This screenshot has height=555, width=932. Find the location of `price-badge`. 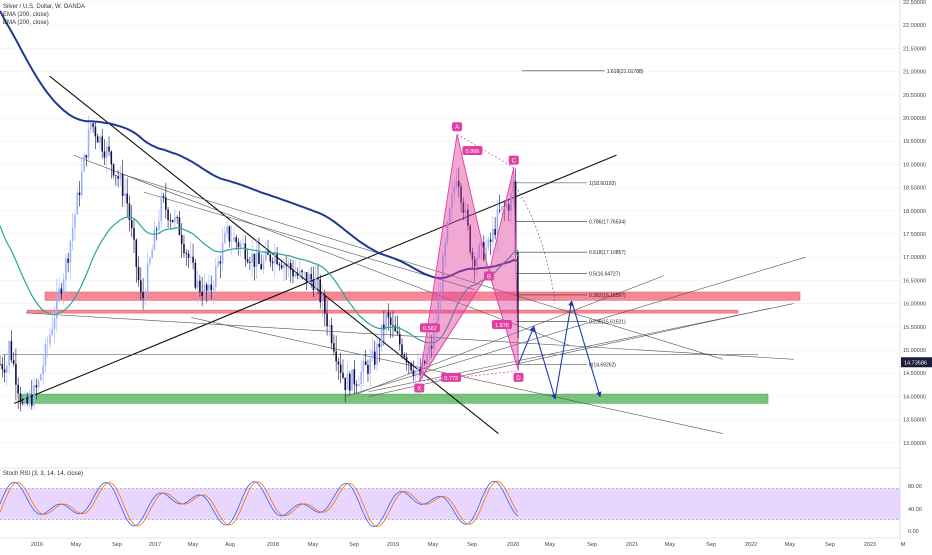

price-badge is located at coordinates (916, 362).